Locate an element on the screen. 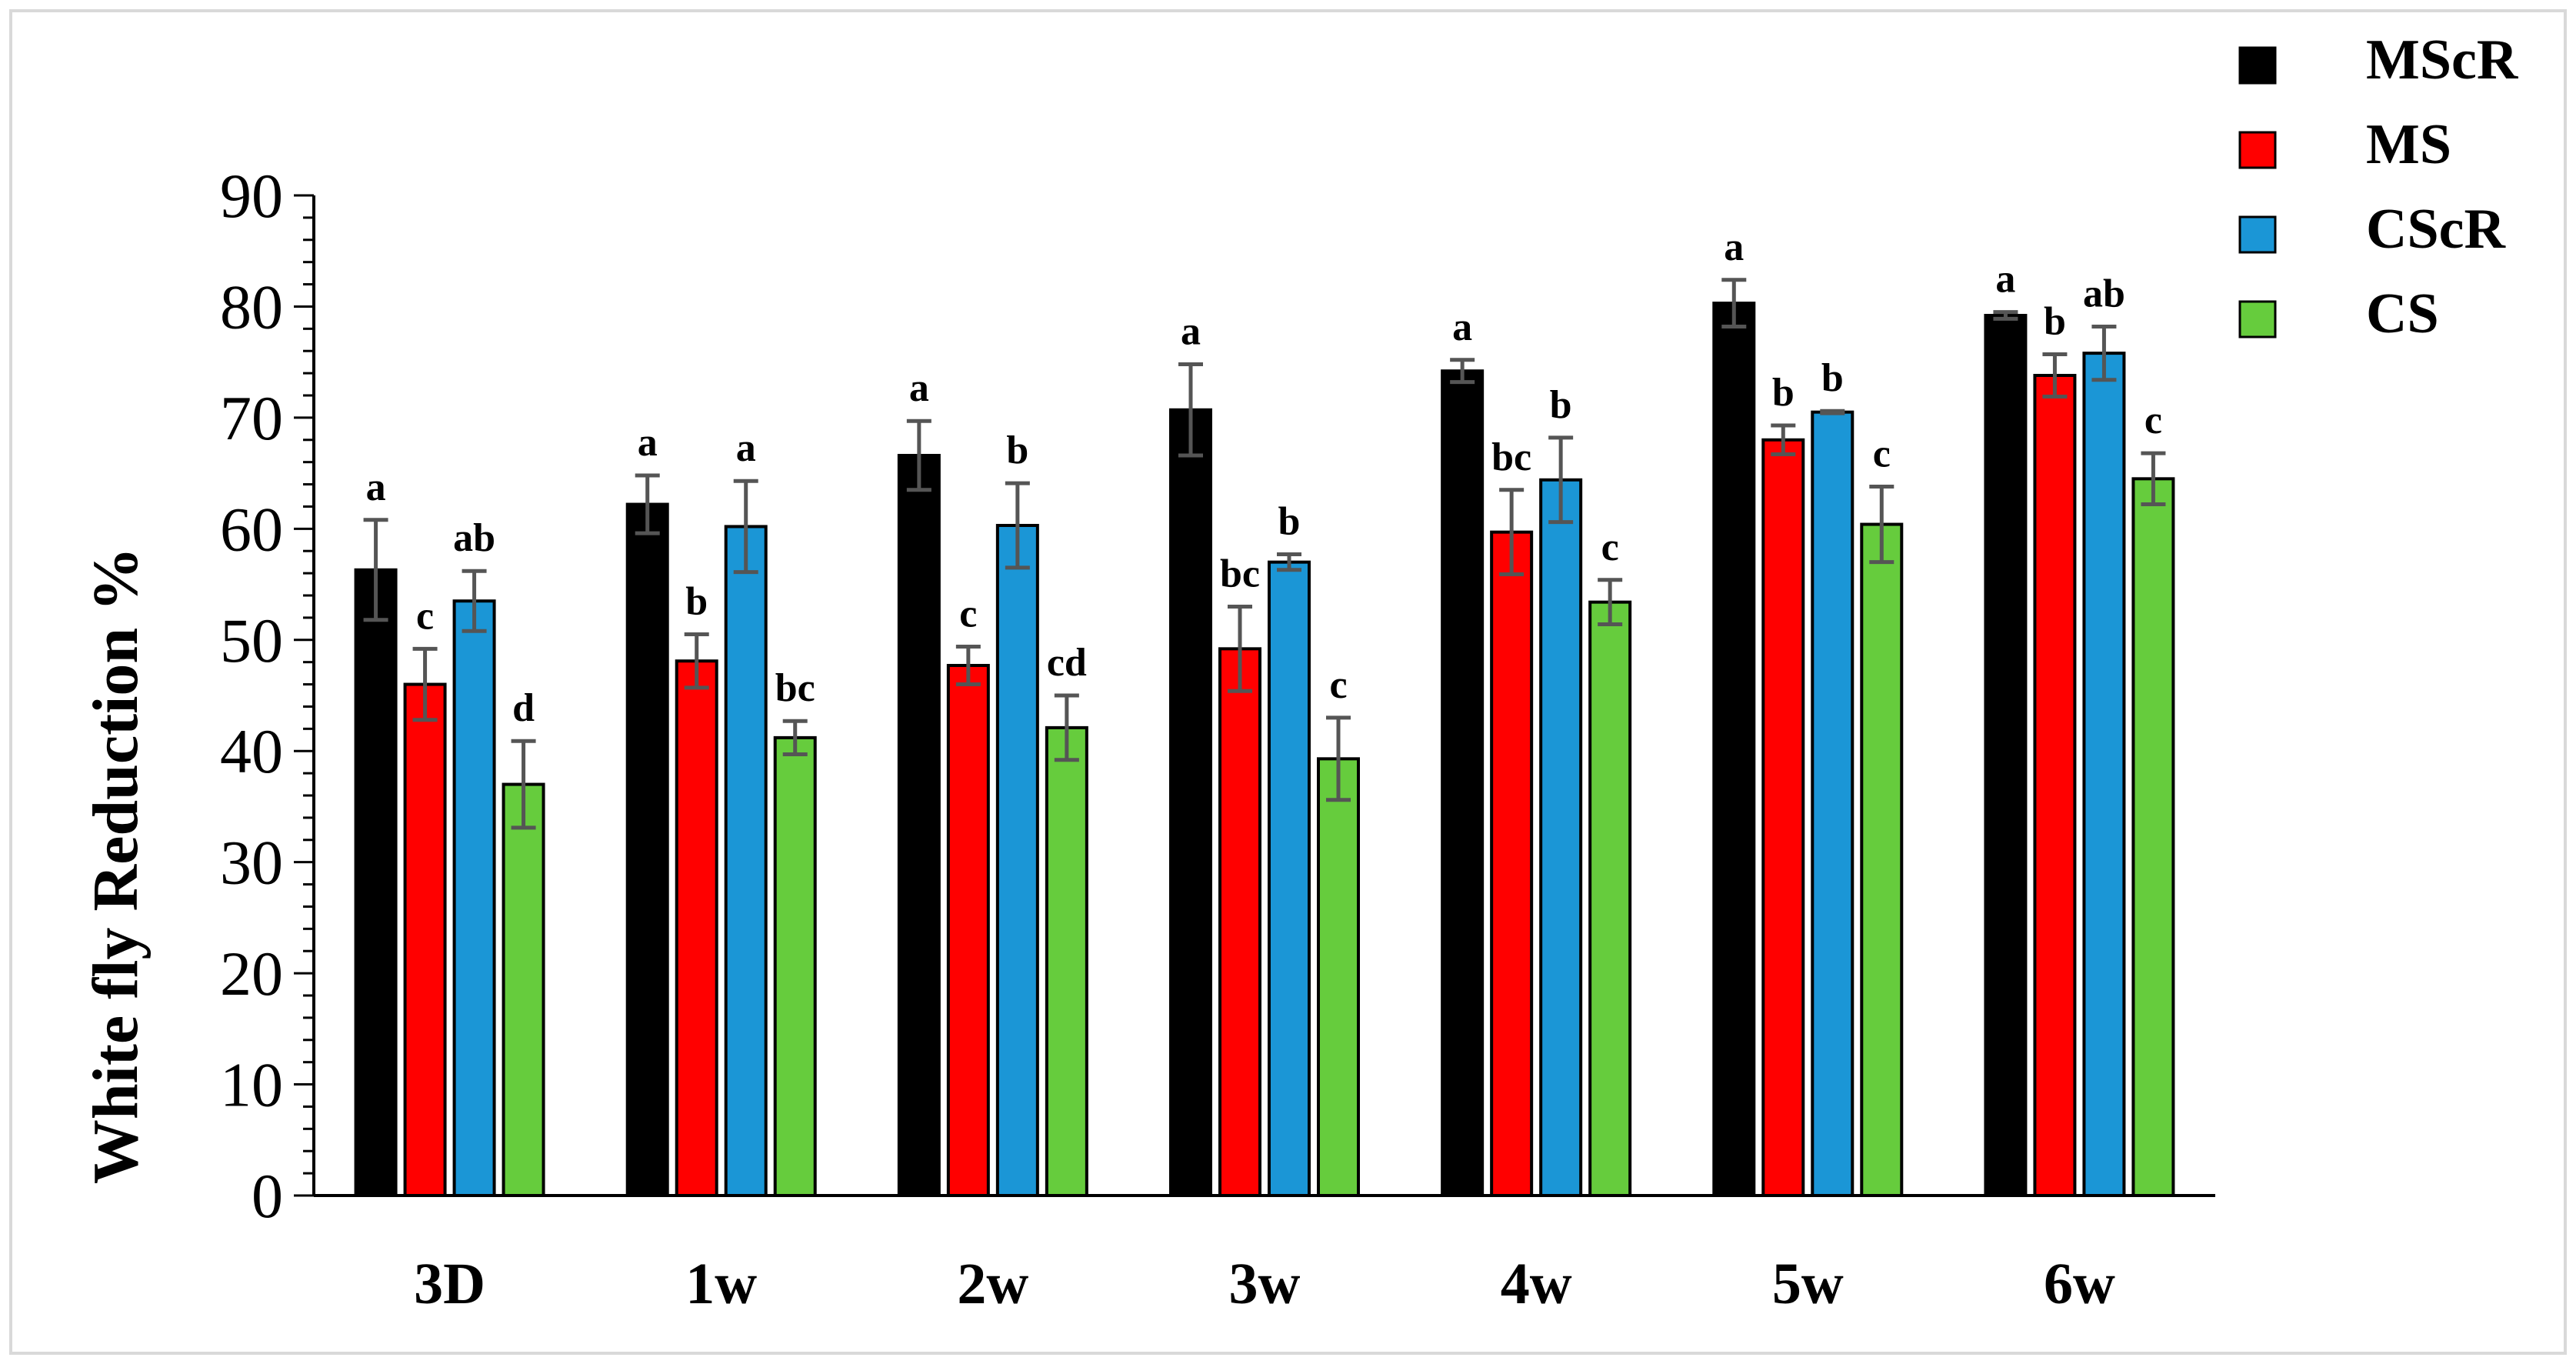 This screenshot has height=1364, width=2576. x-tick-label: 1w is located at coordinates (721, 1284).